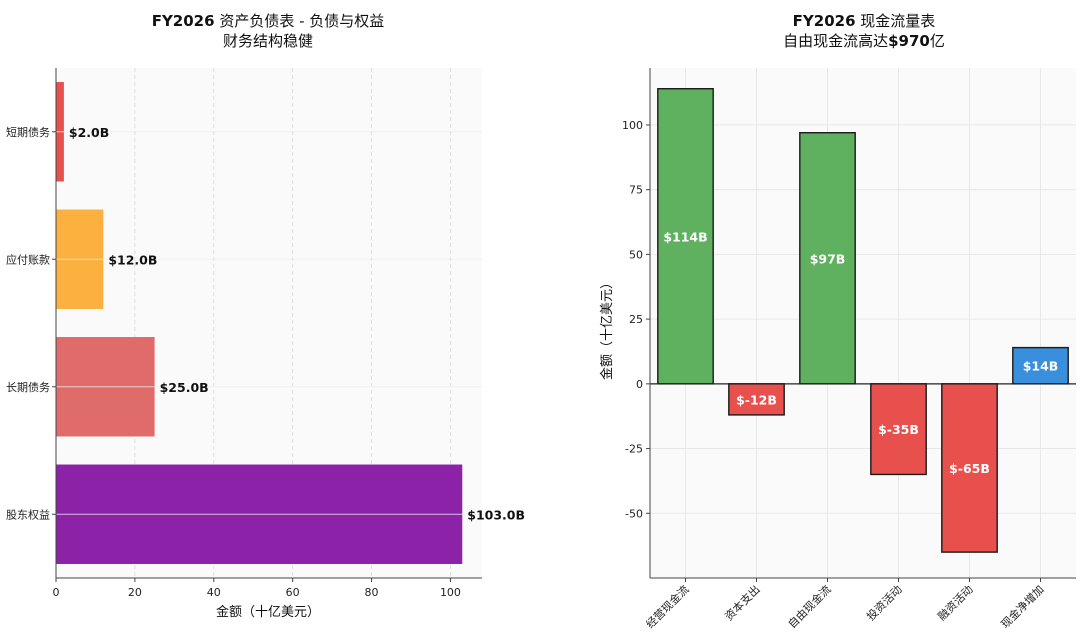 This screenshot has width=1080, height=642. Describe the element at coordinates (89, 132) in the screenshot. I see `left-bar-label: $2.0B` at that location.